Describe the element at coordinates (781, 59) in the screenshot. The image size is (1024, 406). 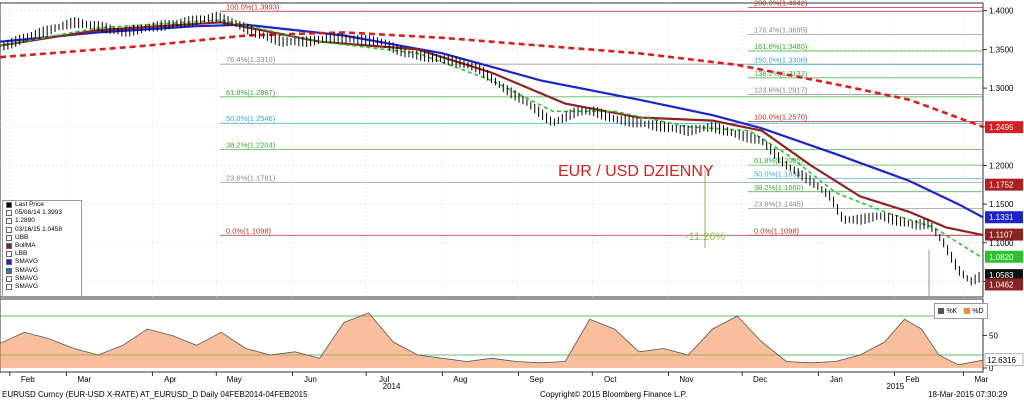
I see `fibo-label: 150.0%(1.3306)` at that location.